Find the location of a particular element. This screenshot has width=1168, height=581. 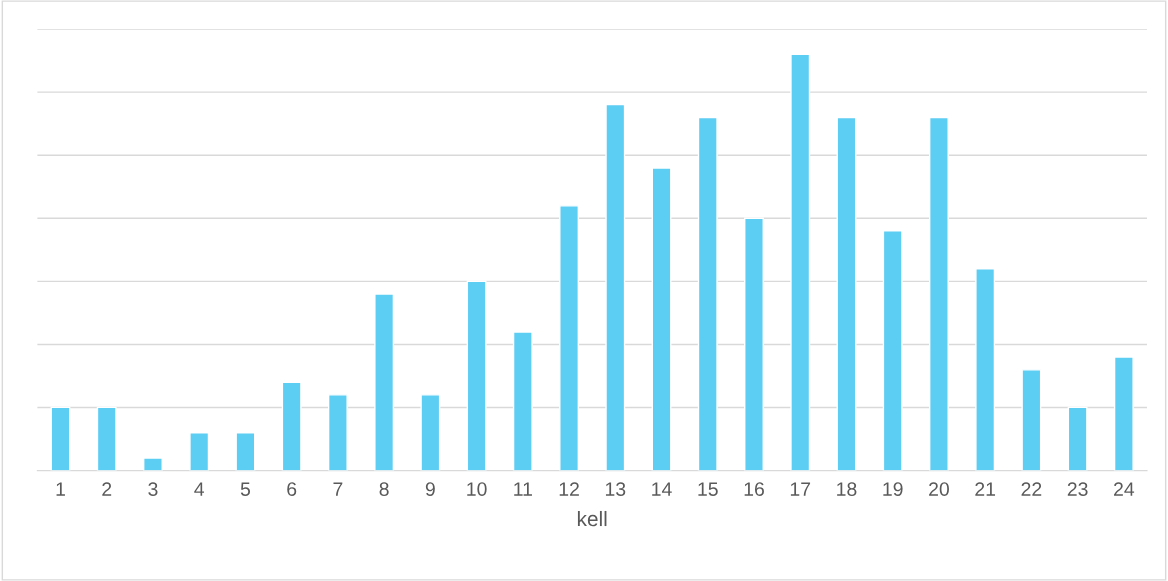

x-tick-label: 20 is located at coordinates (939, 489).